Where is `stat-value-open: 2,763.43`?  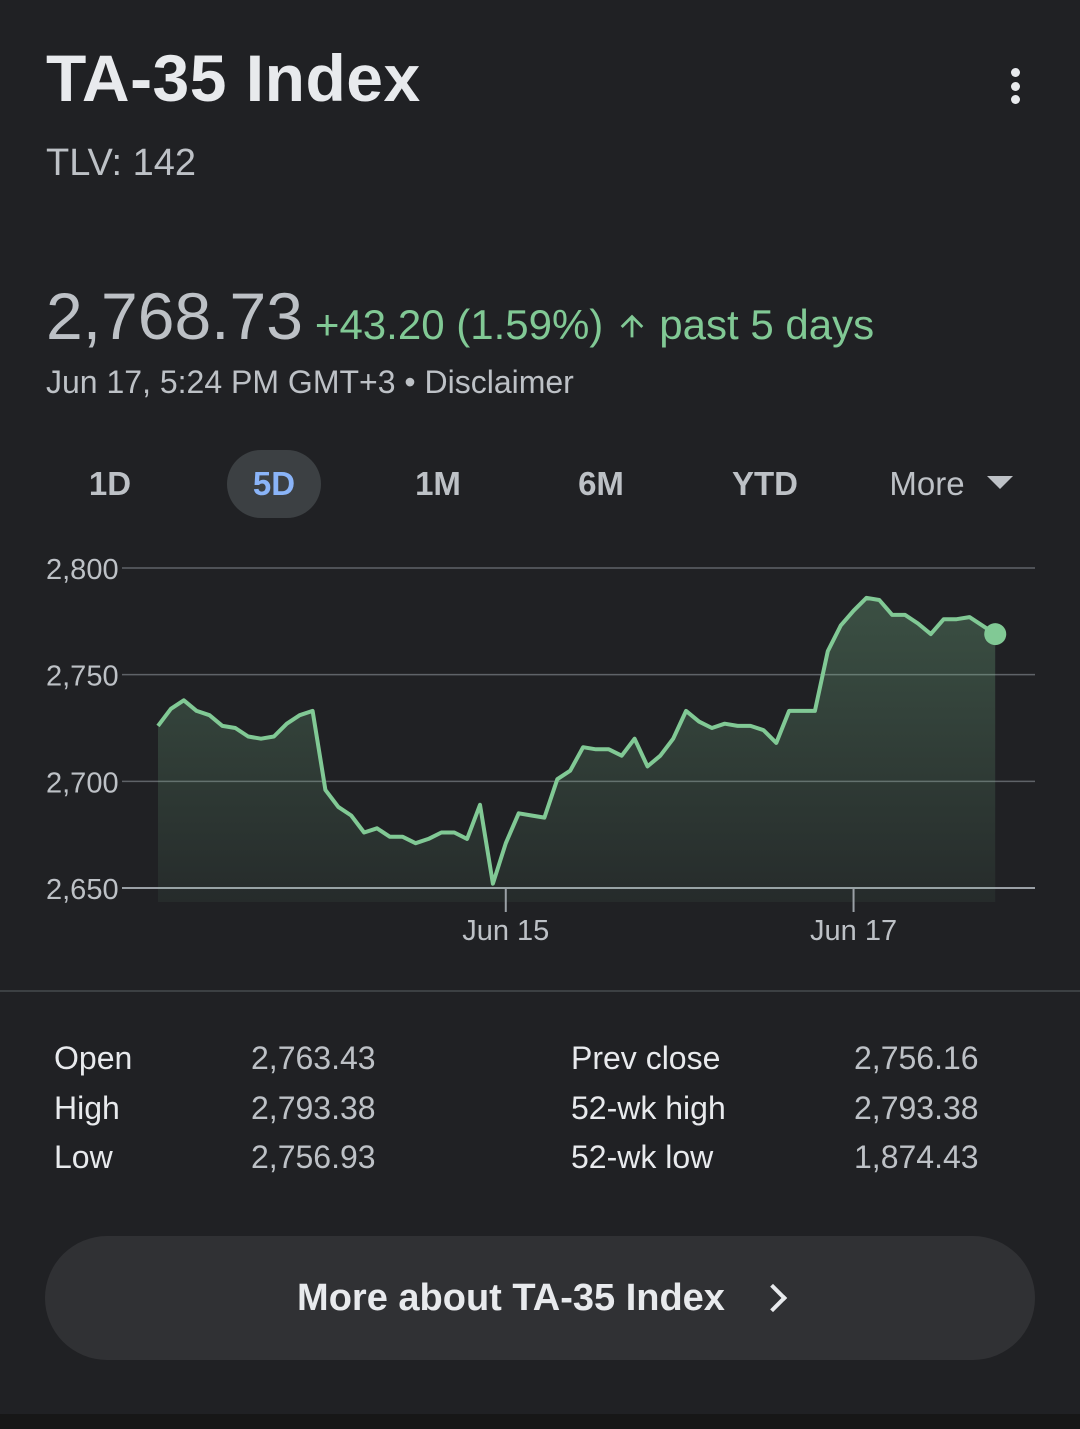
stat-value-open: 2,763.43 is located at coordinates (313, 1058).